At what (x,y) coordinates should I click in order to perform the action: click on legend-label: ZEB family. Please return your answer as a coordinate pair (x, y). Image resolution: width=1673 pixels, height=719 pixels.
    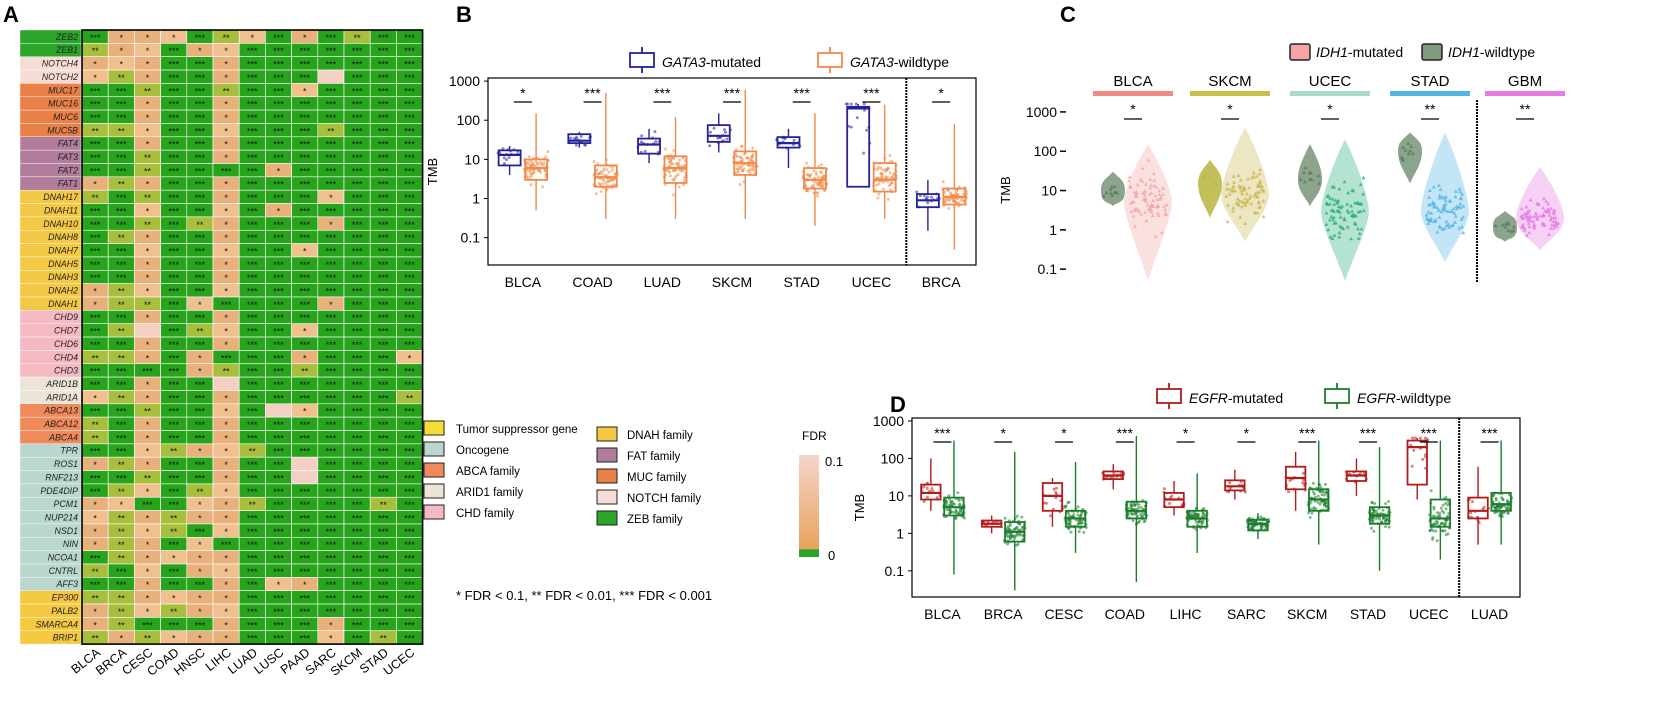
    Looking at the image, I should click on (655, 520).